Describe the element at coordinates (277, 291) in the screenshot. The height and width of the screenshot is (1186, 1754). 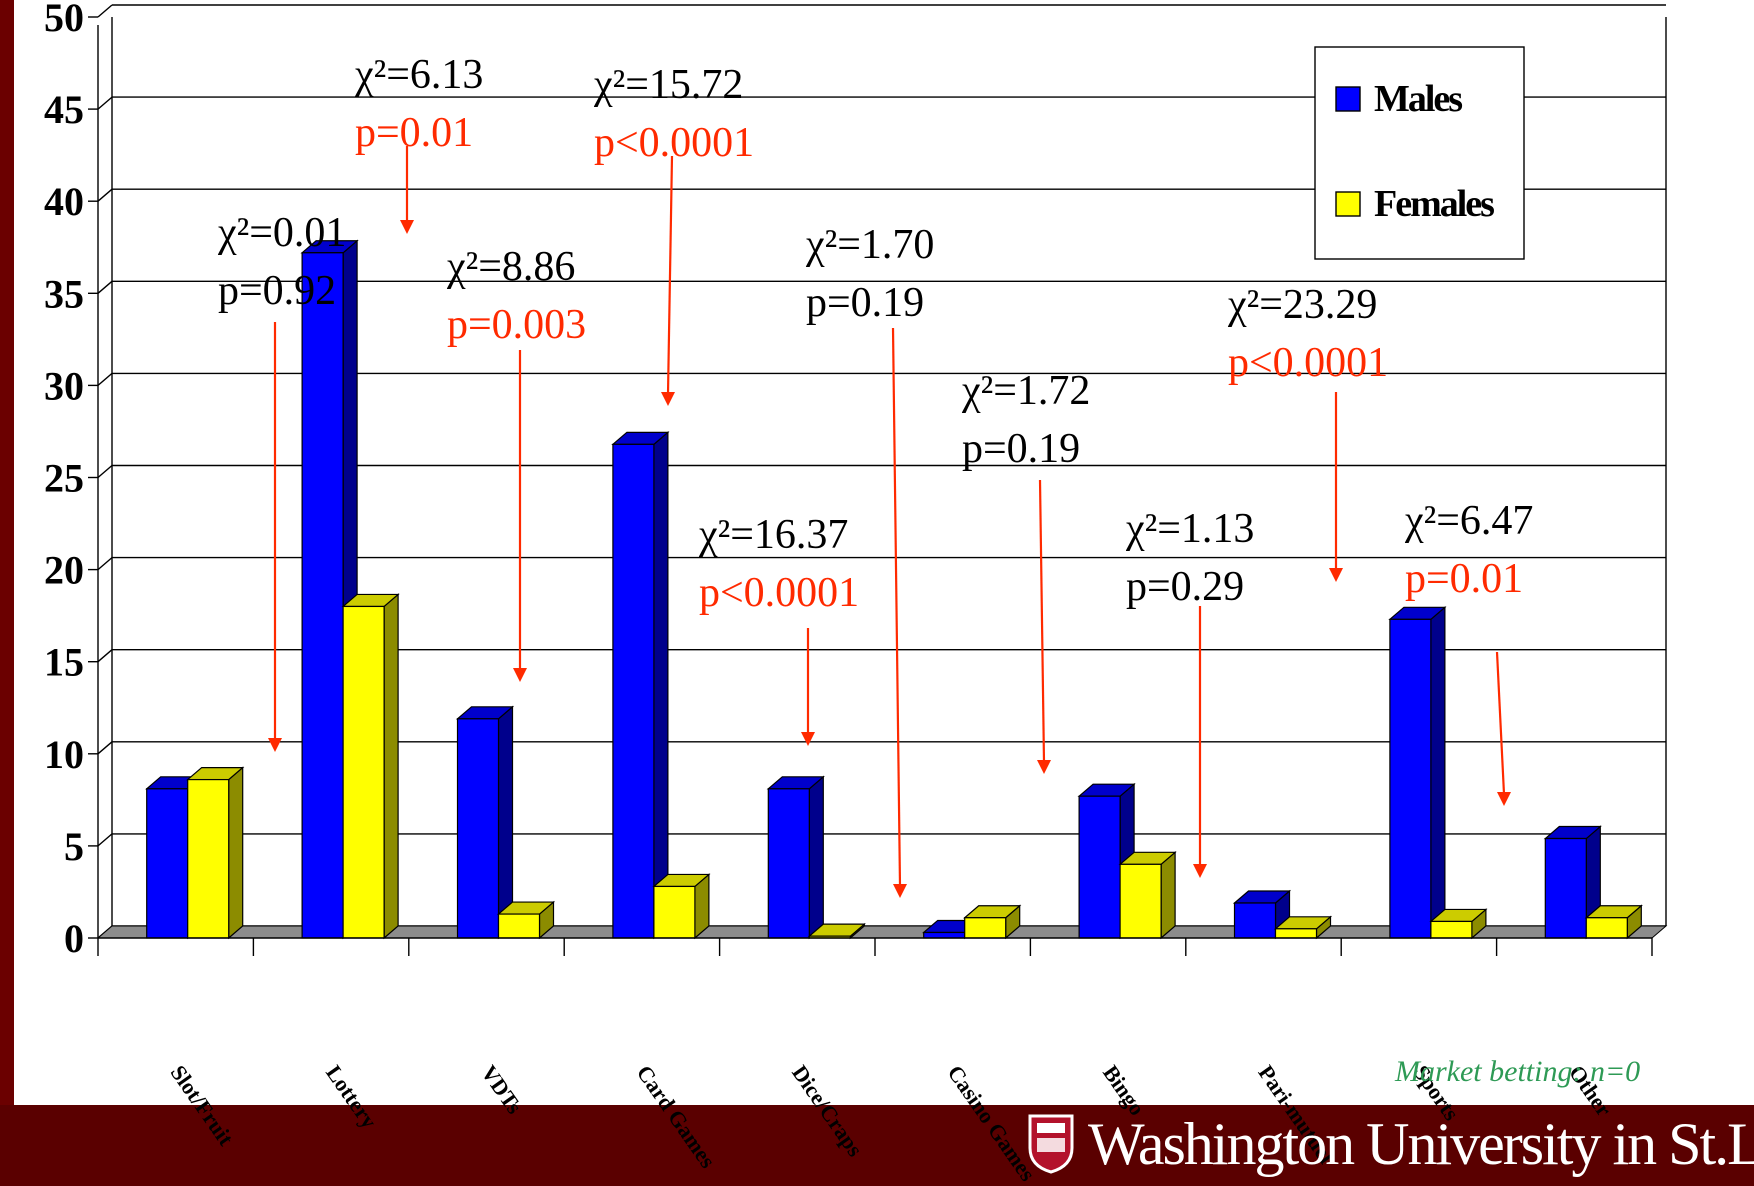
I see `p-value-label: p=0.92` at that location.